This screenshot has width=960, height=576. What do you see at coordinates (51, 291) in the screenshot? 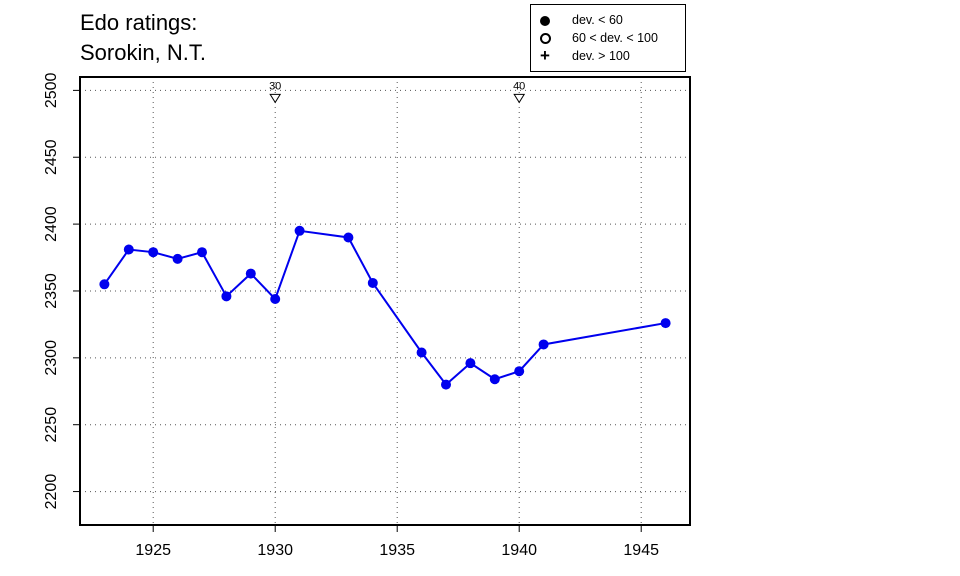
I see `y-tick-label: 2350` at bounding box center [51, 291].